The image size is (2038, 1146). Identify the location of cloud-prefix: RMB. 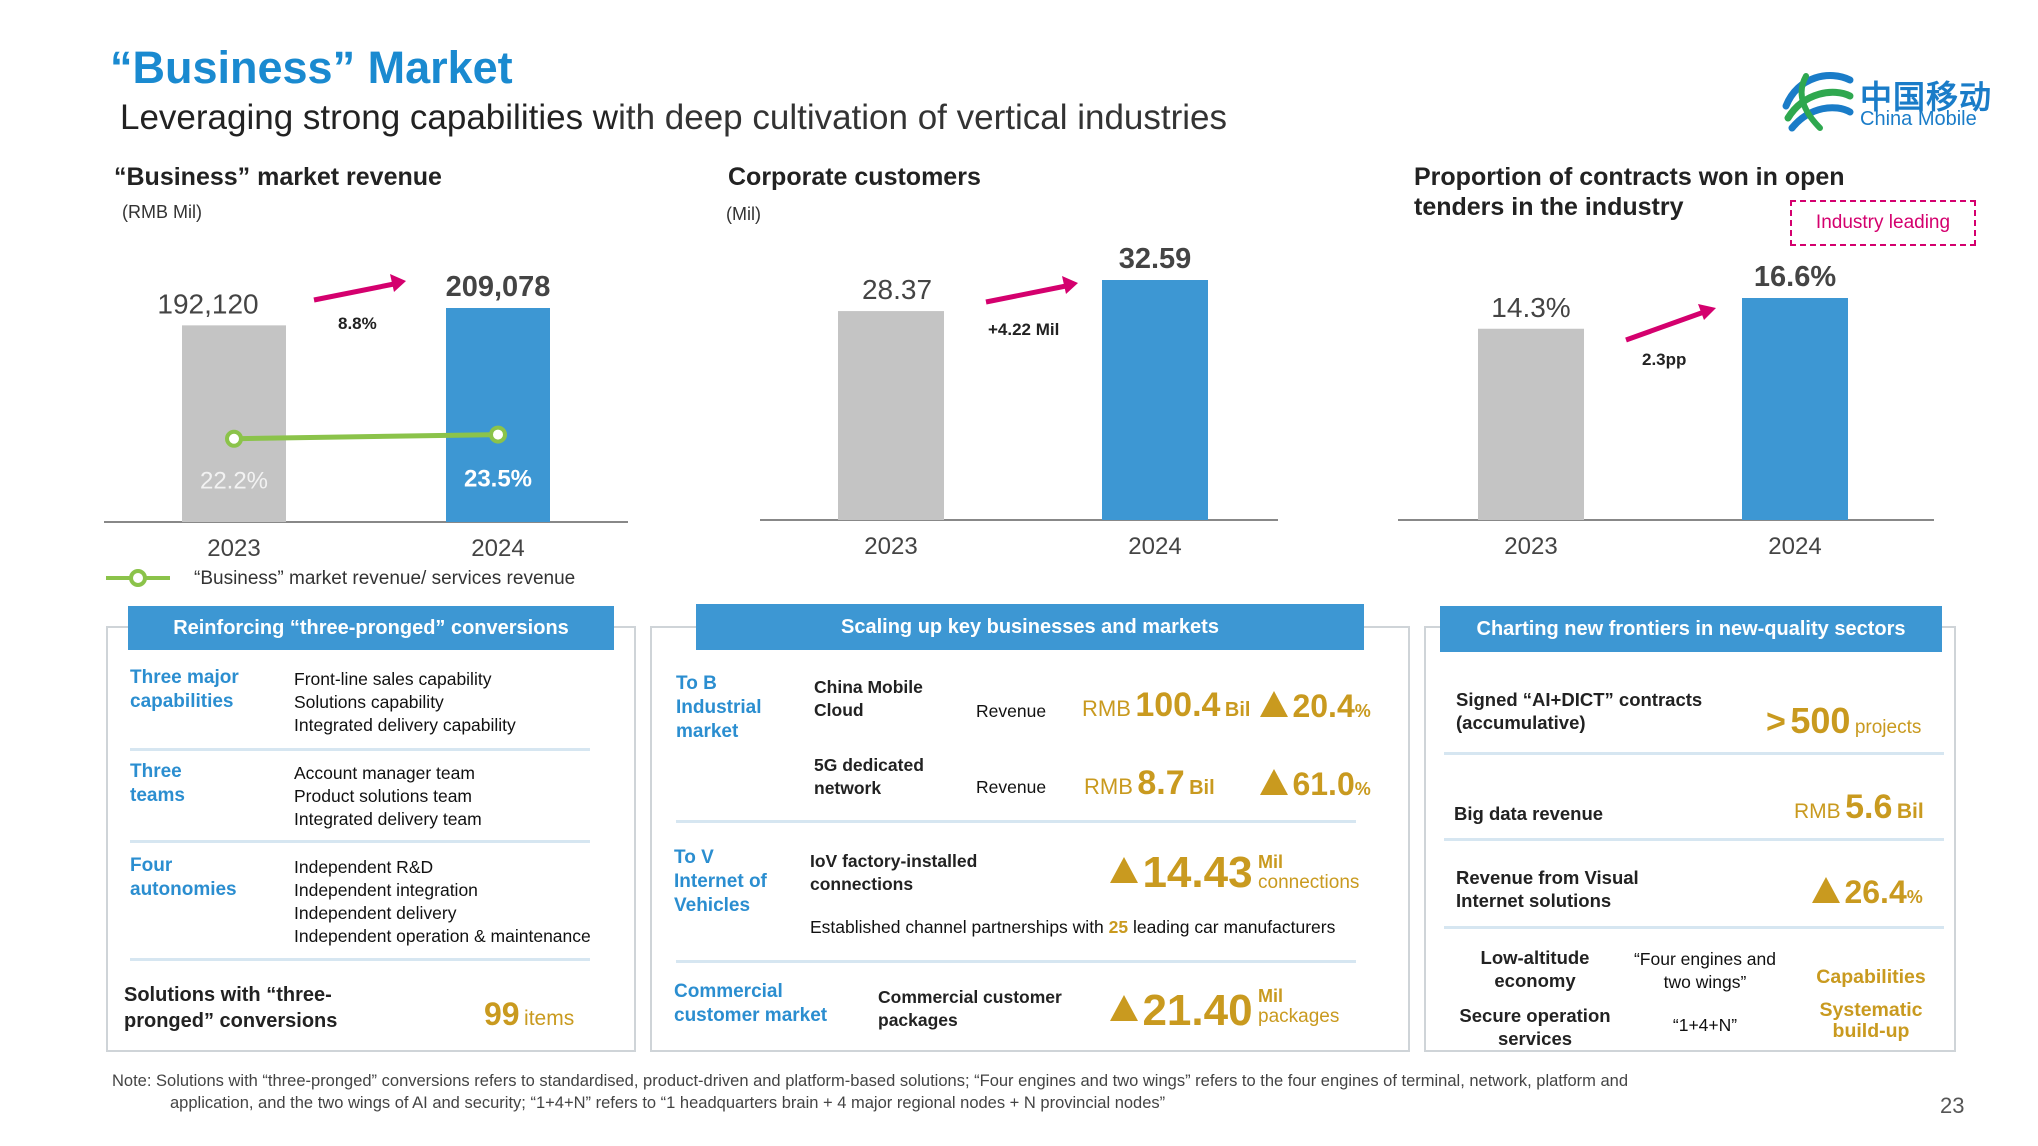
(1106, 708).